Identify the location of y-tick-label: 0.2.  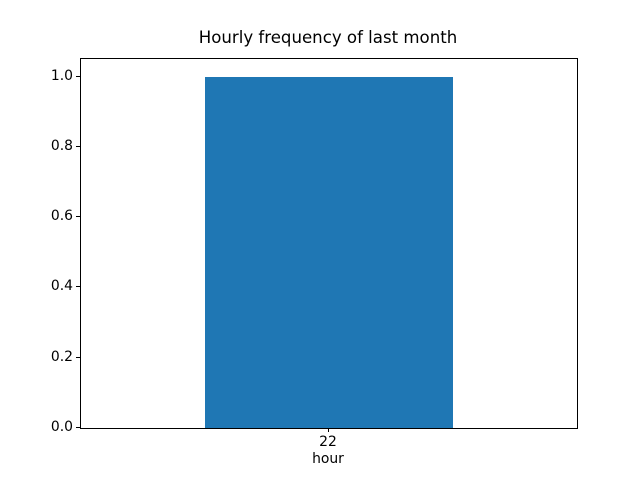
(61, 357).